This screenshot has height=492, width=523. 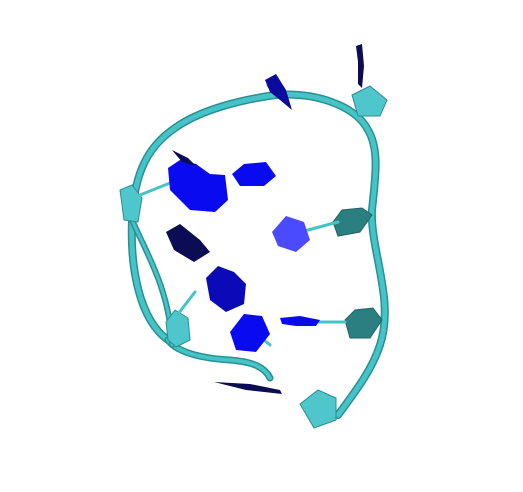 What do you see at coordinates (300, 321) in the screenshot?
I see `base-flat-right` at bounding box center [300, 321].